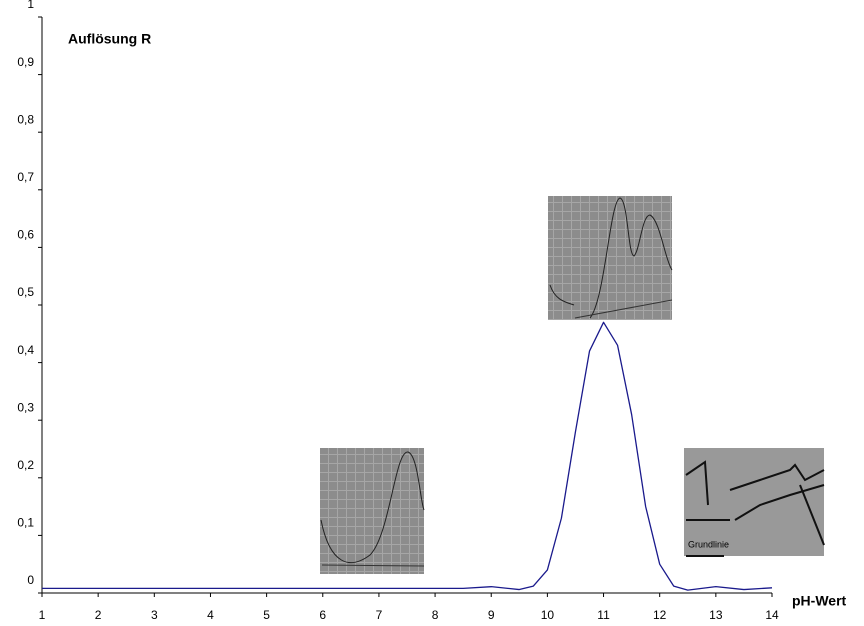 The height and width of the screenshot is (626, 864). Describe the element at coordinates (548, 615) in the screenshot. I see `x-tick-label: 10` at that location.